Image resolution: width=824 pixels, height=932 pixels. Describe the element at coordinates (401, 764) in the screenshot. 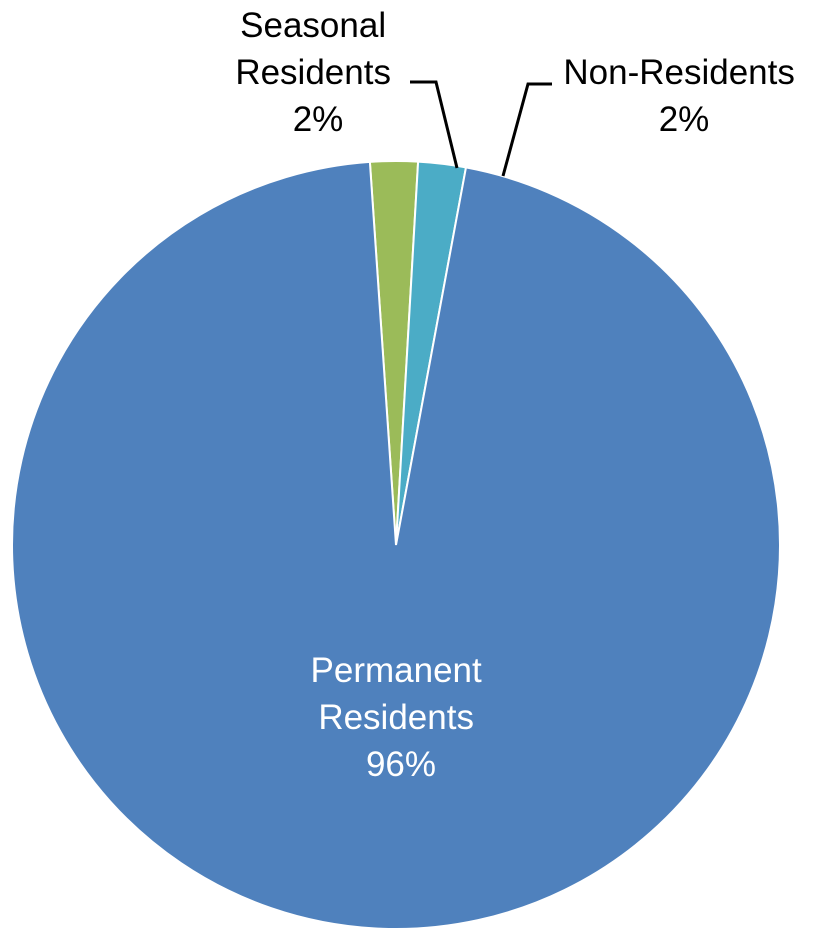

I see `slice-value-permanent: 96%` at that location.